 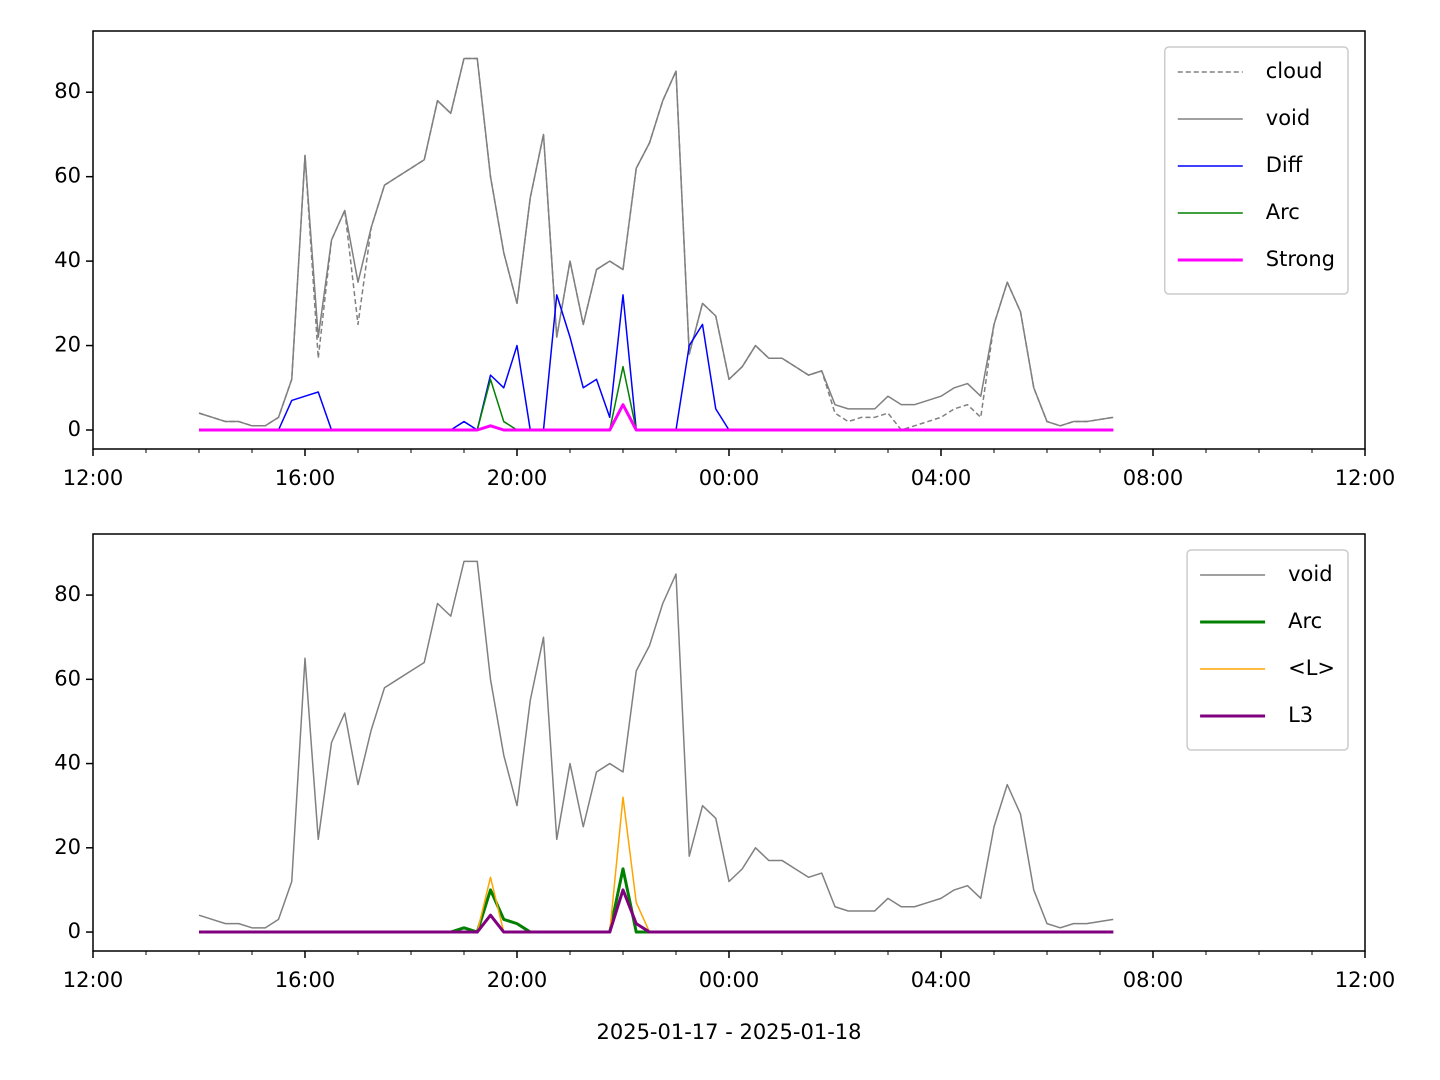 What do you see at coordinates (1300, 259) in the screenshot?
I see `legend-label: Strong` at bounding box center [1300, 259].